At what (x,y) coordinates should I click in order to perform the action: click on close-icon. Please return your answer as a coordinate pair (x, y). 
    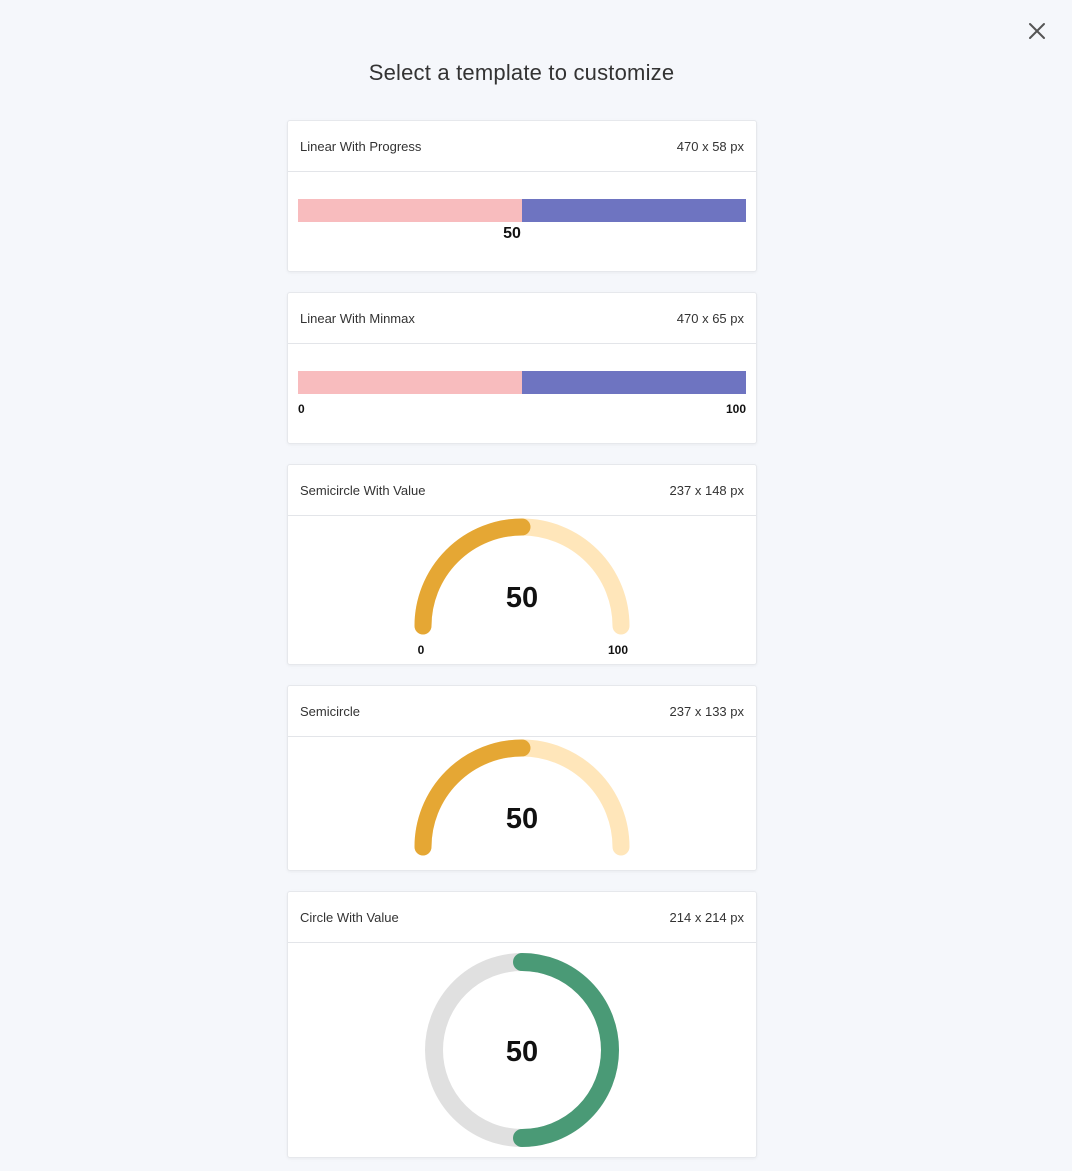
    Looking at the image, I should click on (1037, 31).